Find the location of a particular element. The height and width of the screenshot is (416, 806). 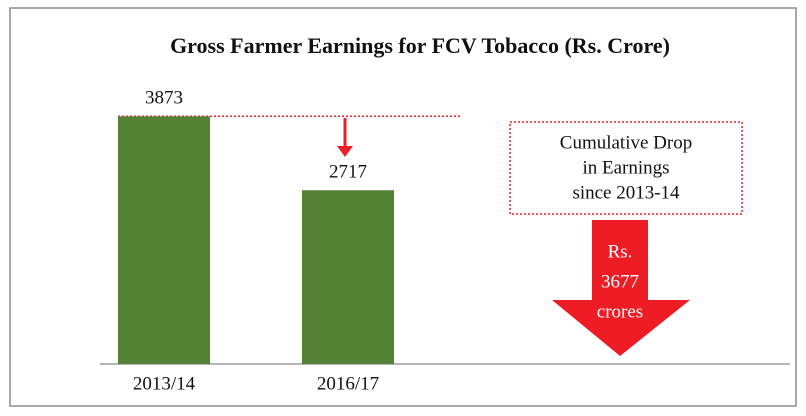

x-tick-label: 2013/14 is located at coordinates (164, 383).